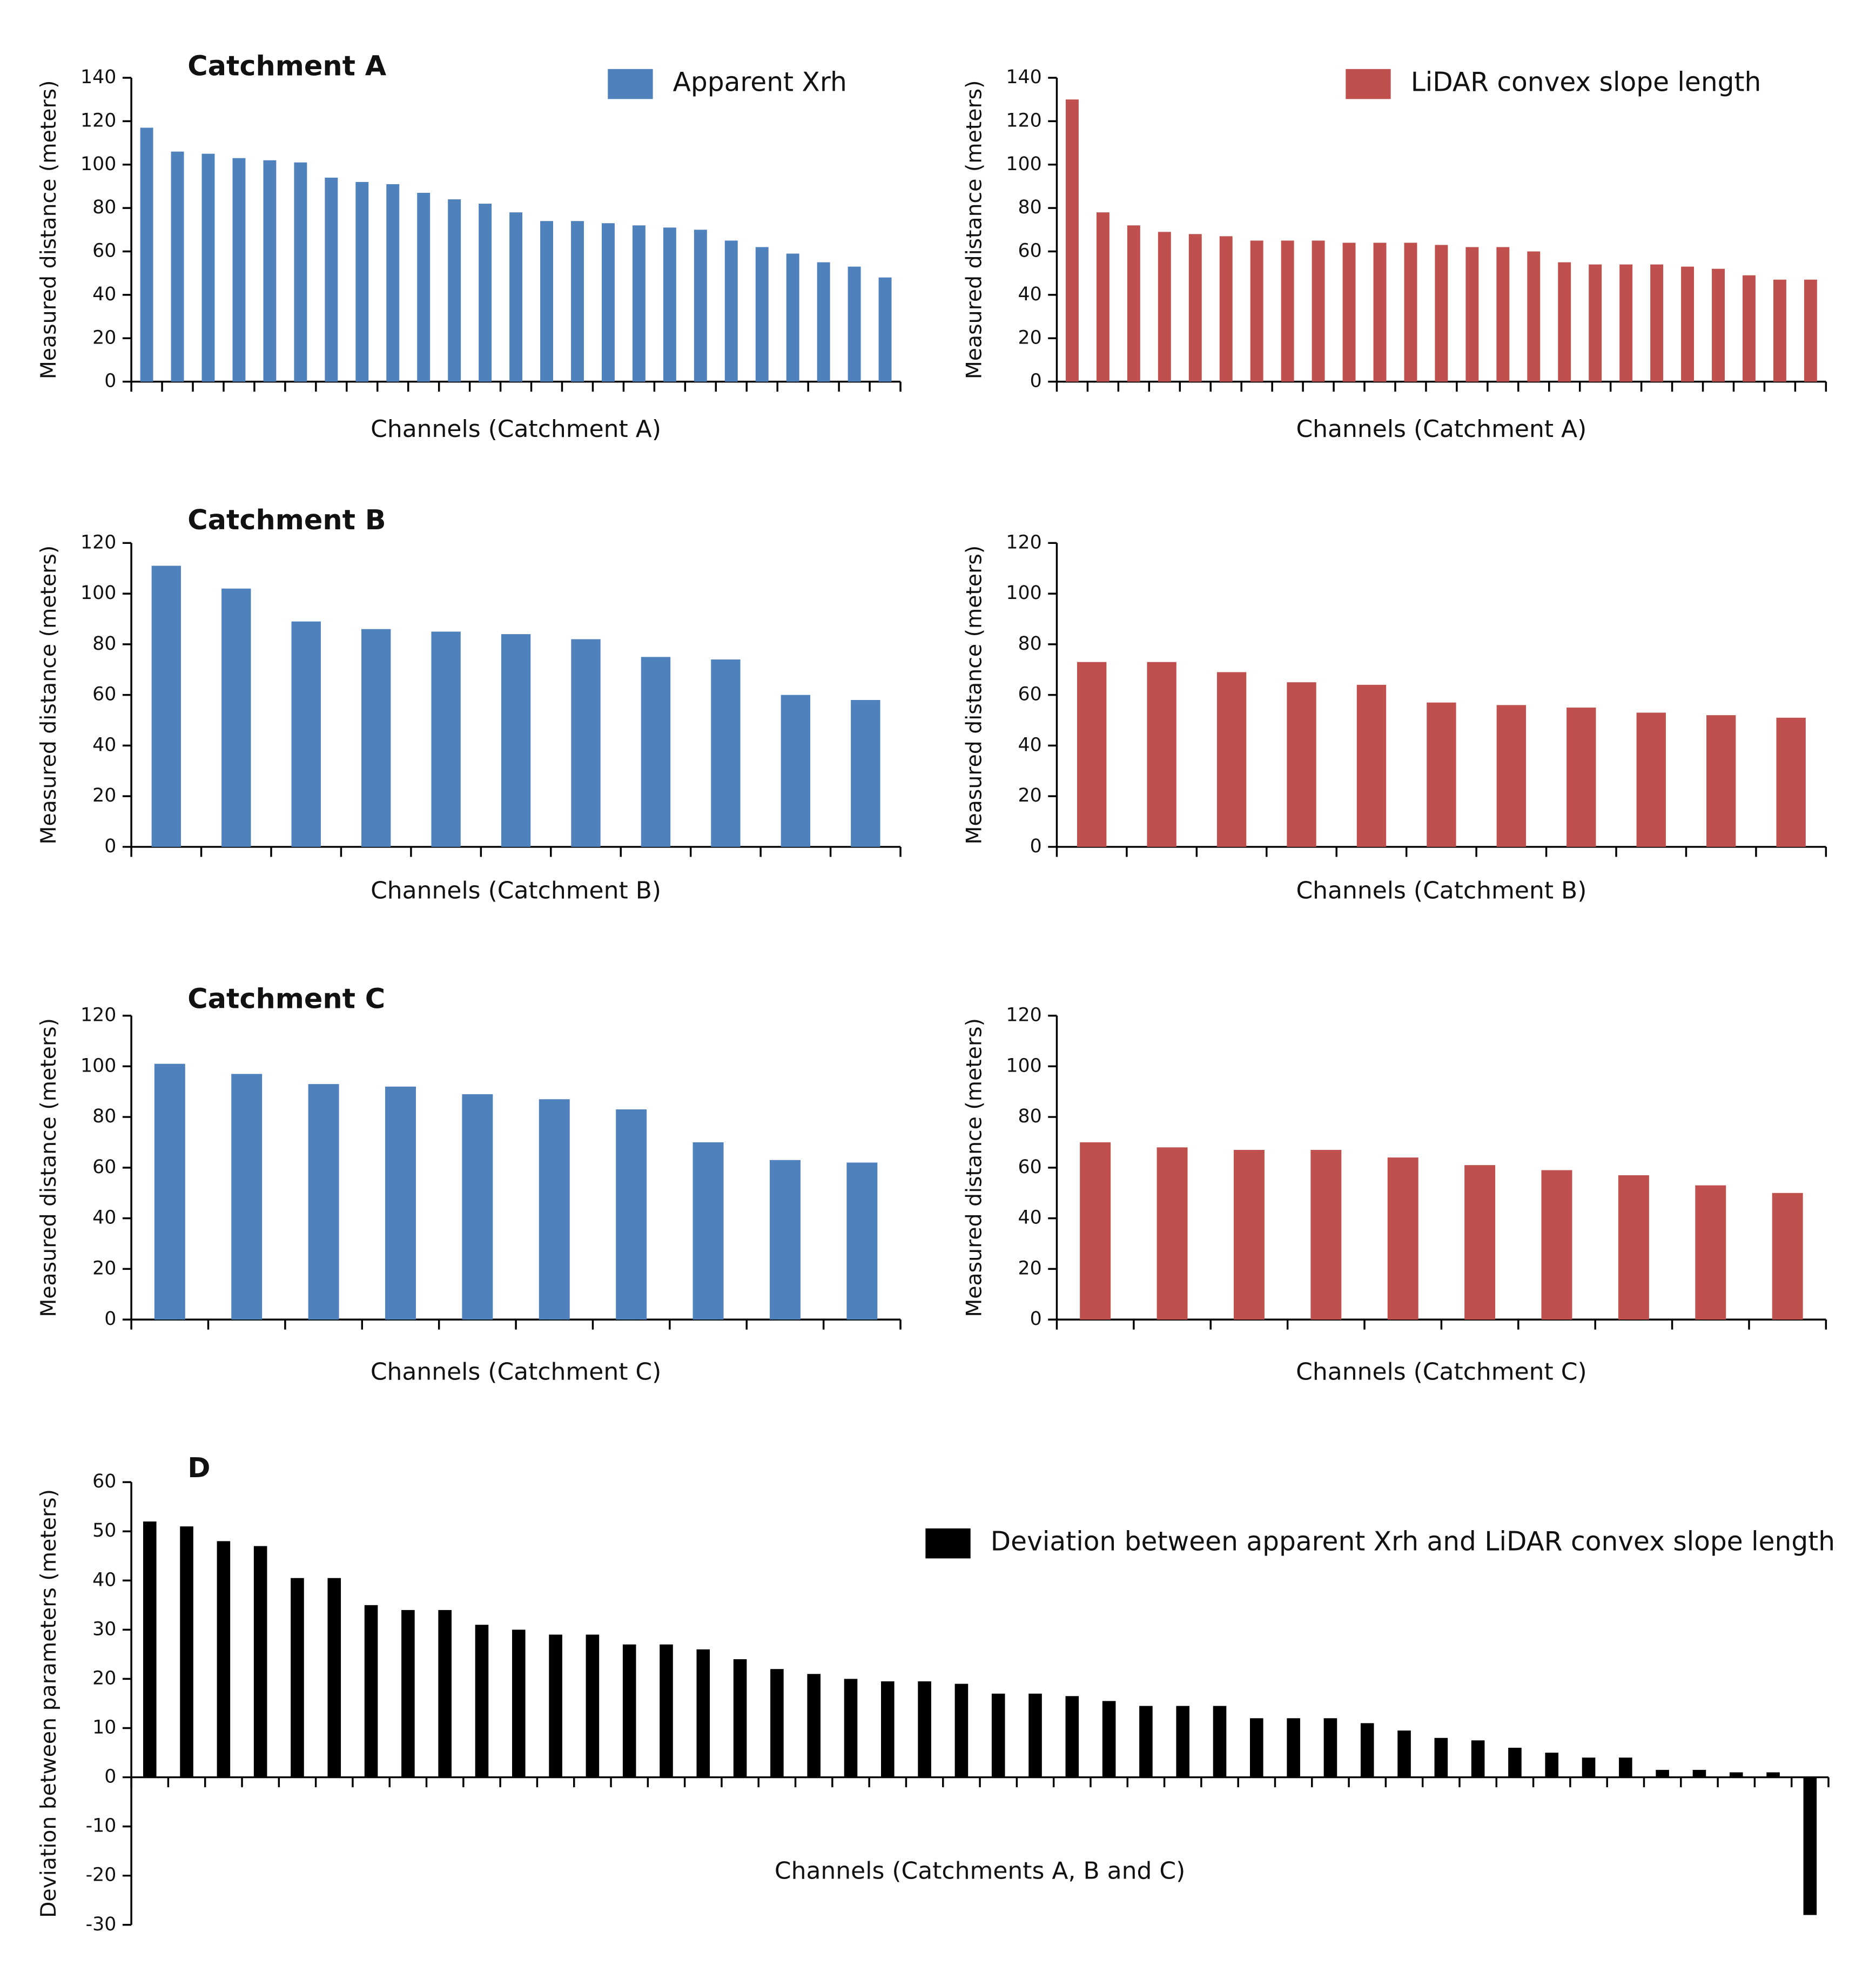 The image size is (1876, 1966). What do you see at coordinates (104, 1530) in the screenshot?
I see `y-tick-label: 50` at bounding box center [104, 1530].